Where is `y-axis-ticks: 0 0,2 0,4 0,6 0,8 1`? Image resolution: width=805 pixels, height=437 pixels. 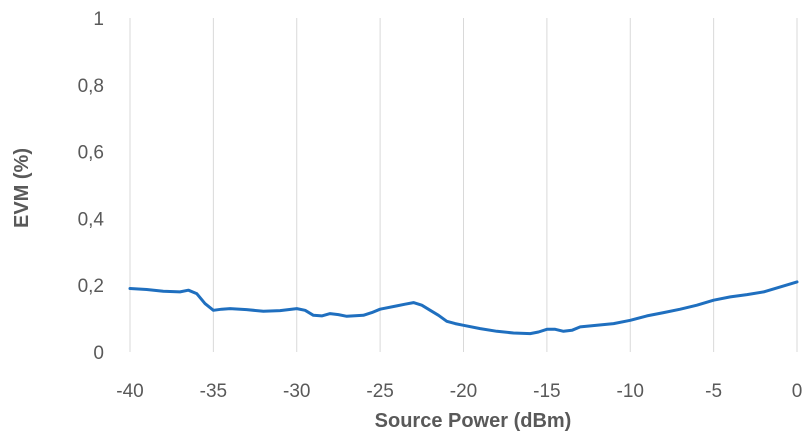
y-axis-ticks: 0 0,2 0,4 0,6 0,8 1 is located at coordinates (91, 186).